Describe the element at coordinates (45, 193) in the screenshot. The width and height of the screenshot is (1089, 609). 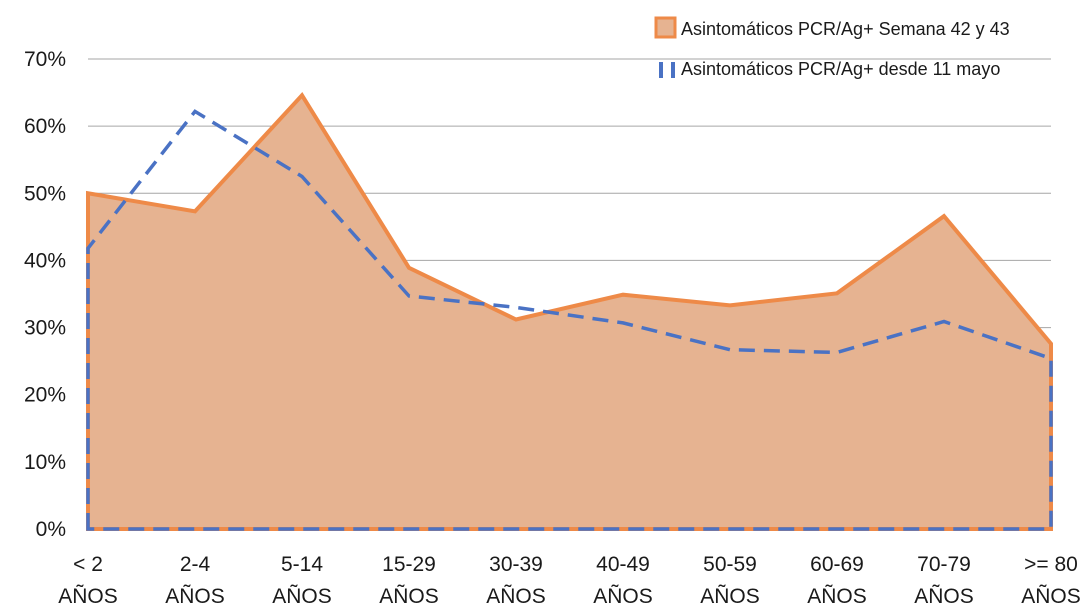
I see `y-tick-label: 50%` at that location.